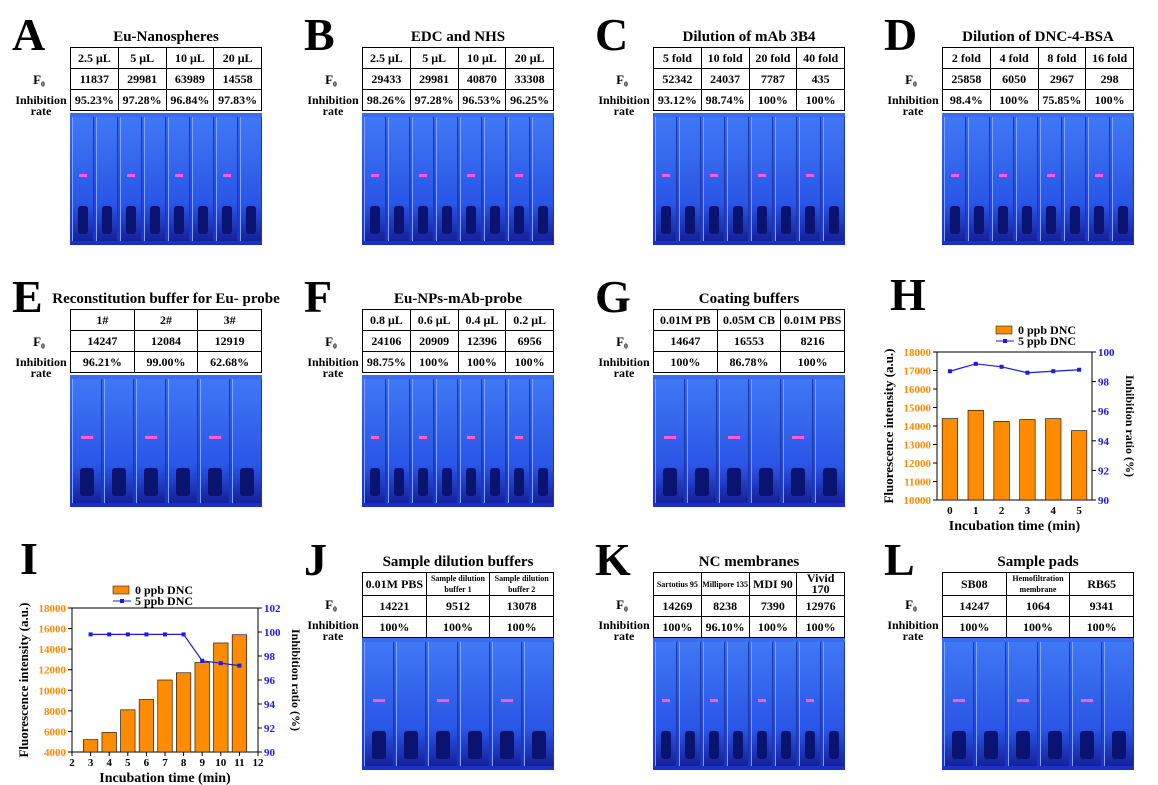  I want to click on table-row: SB08 Hemofiltration membrane RB65, so click(1038, 584).